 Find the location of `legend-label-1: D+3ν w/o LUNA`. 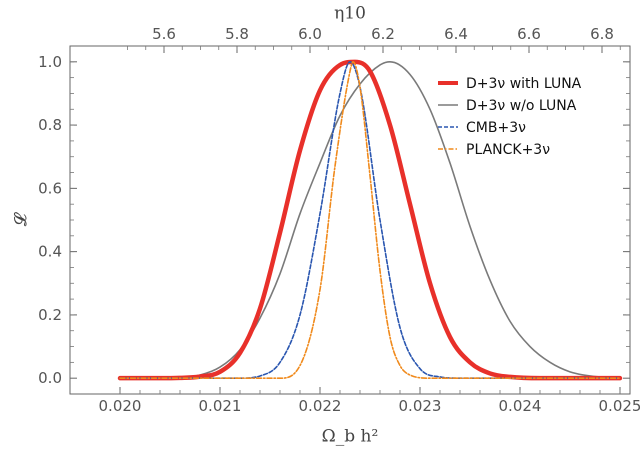

legend-label-1: D+3ν w/o LUNA is located at coordinates (521, 106).